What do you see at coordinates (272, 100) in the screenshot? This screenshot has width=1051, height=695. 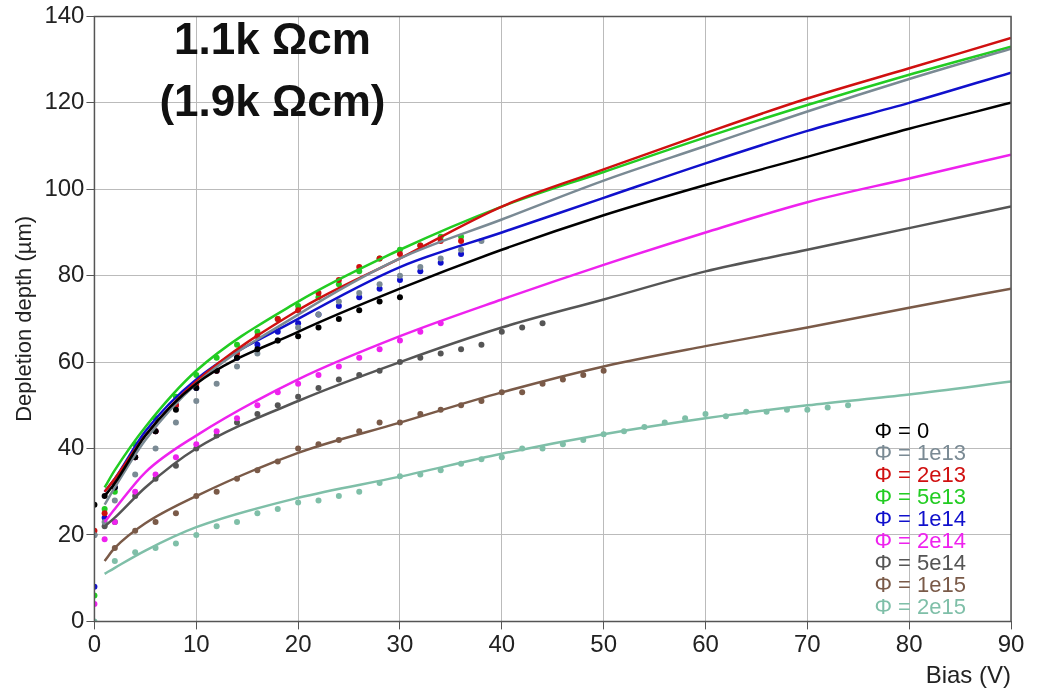 I see `annotation: (1.9k Ωcm)` at bounding box center [272, 100].